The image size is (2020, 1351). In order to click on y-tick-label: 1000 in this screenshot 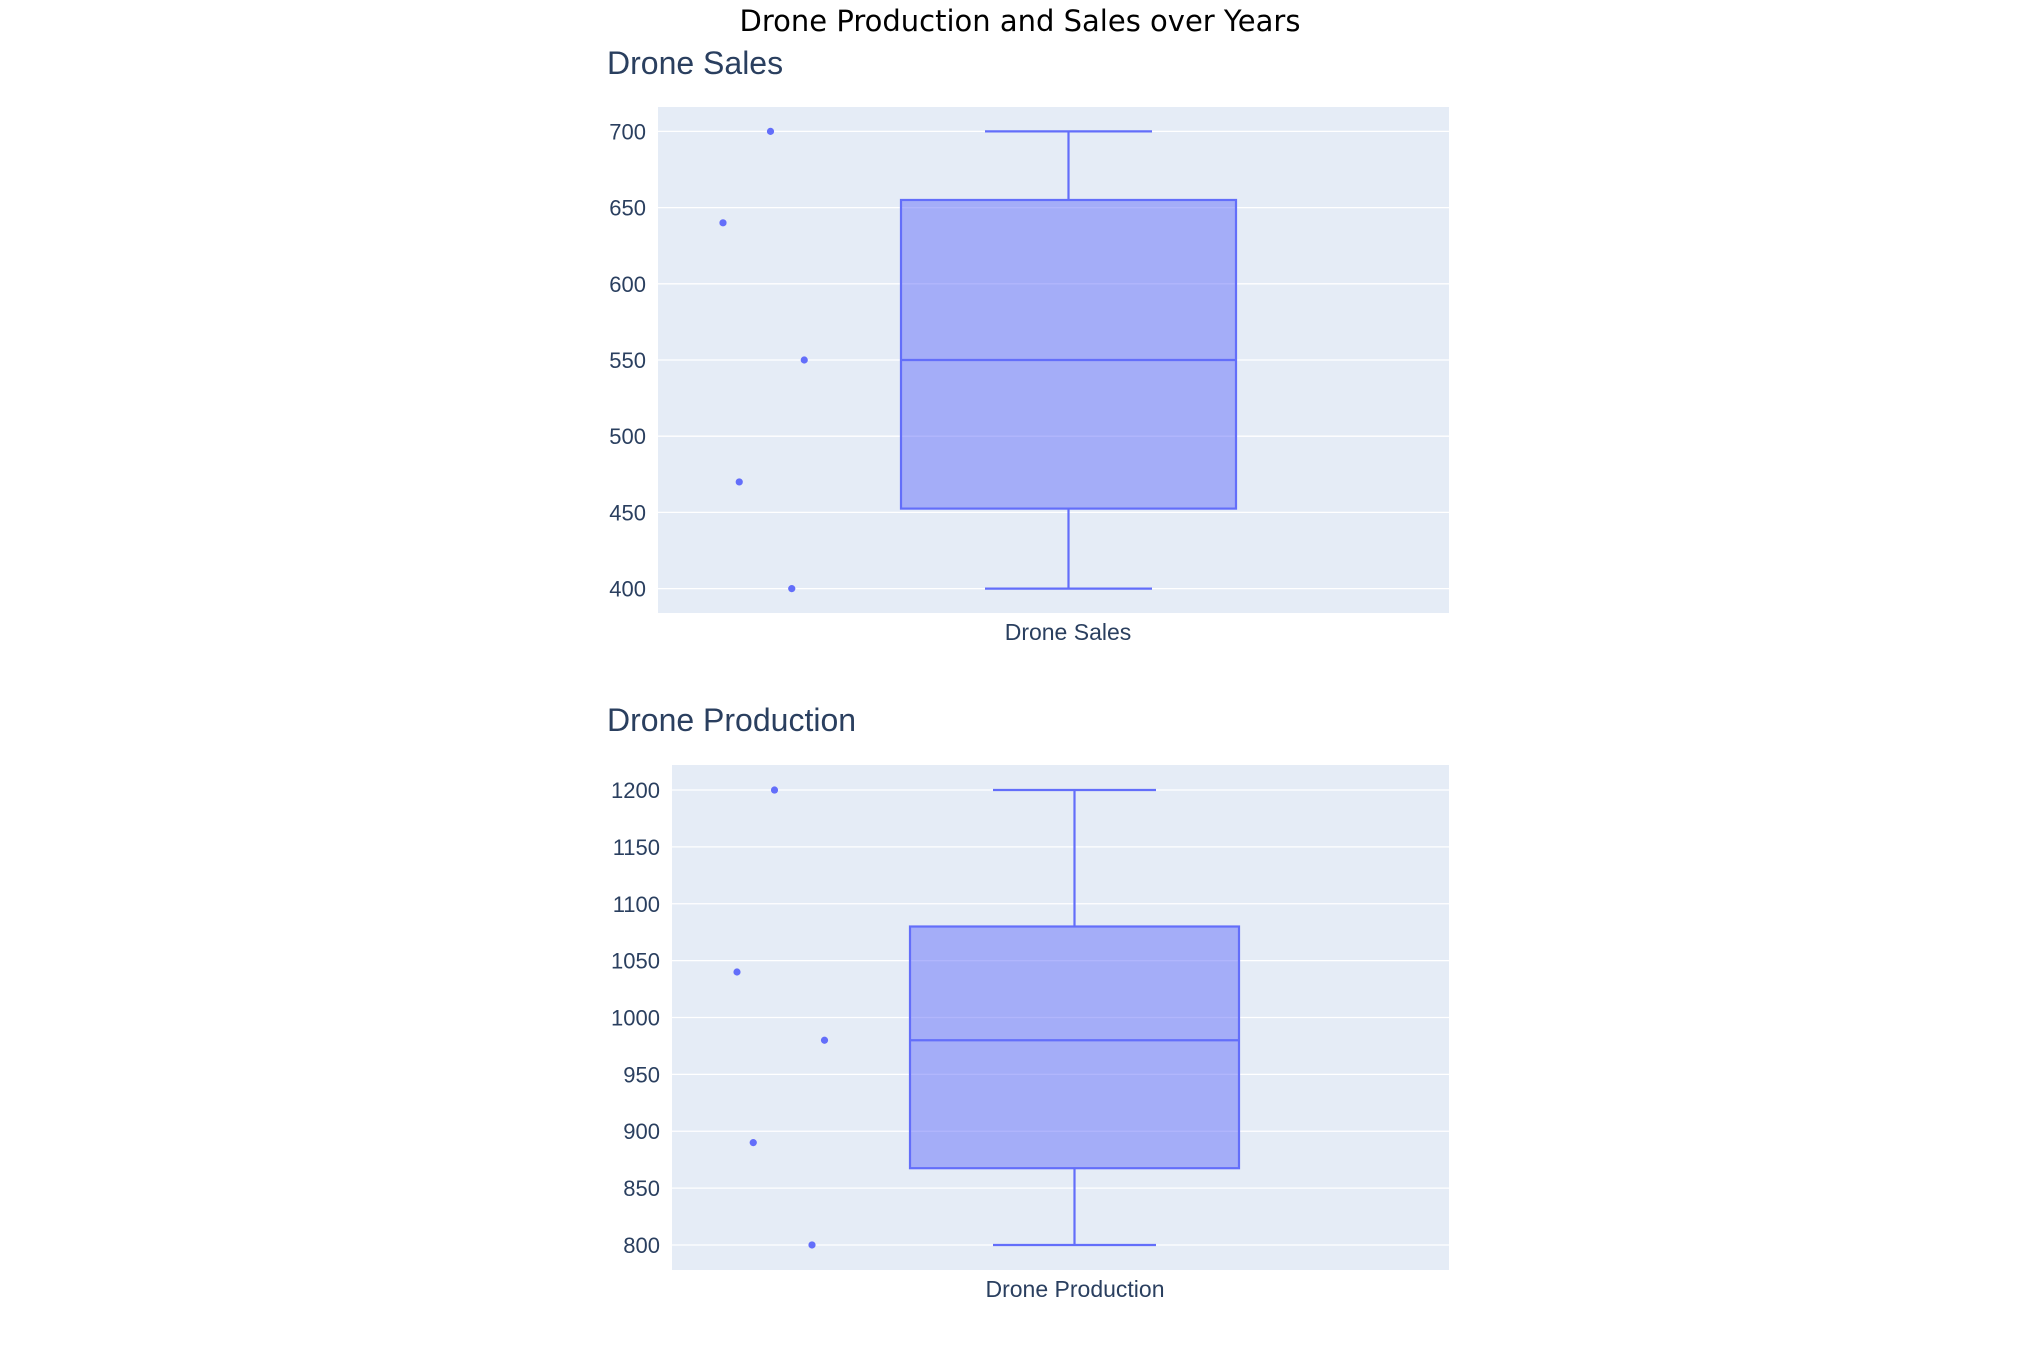, I will do `click(635, 1018)`.